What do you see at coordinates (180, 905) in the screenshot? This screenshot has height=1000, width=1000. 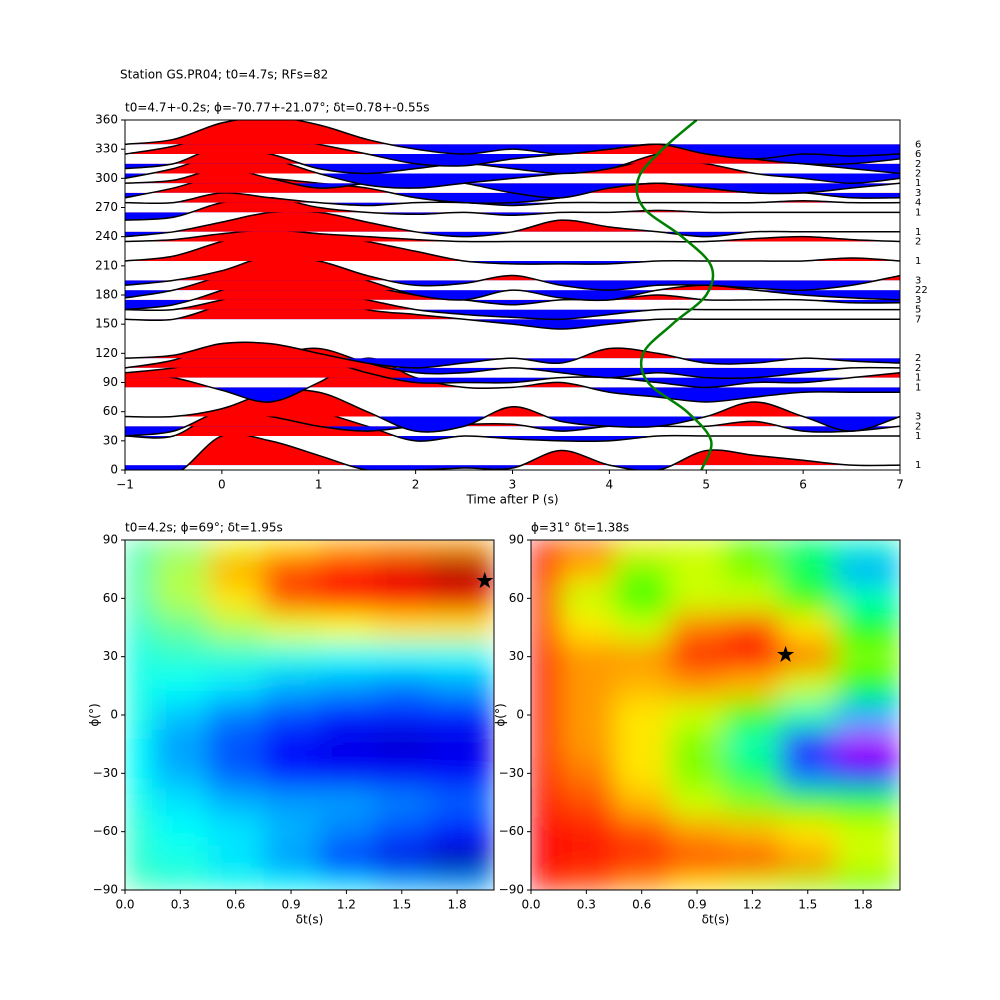 I see `x-tick-label: 0.3` at bounding box center [180, 905].